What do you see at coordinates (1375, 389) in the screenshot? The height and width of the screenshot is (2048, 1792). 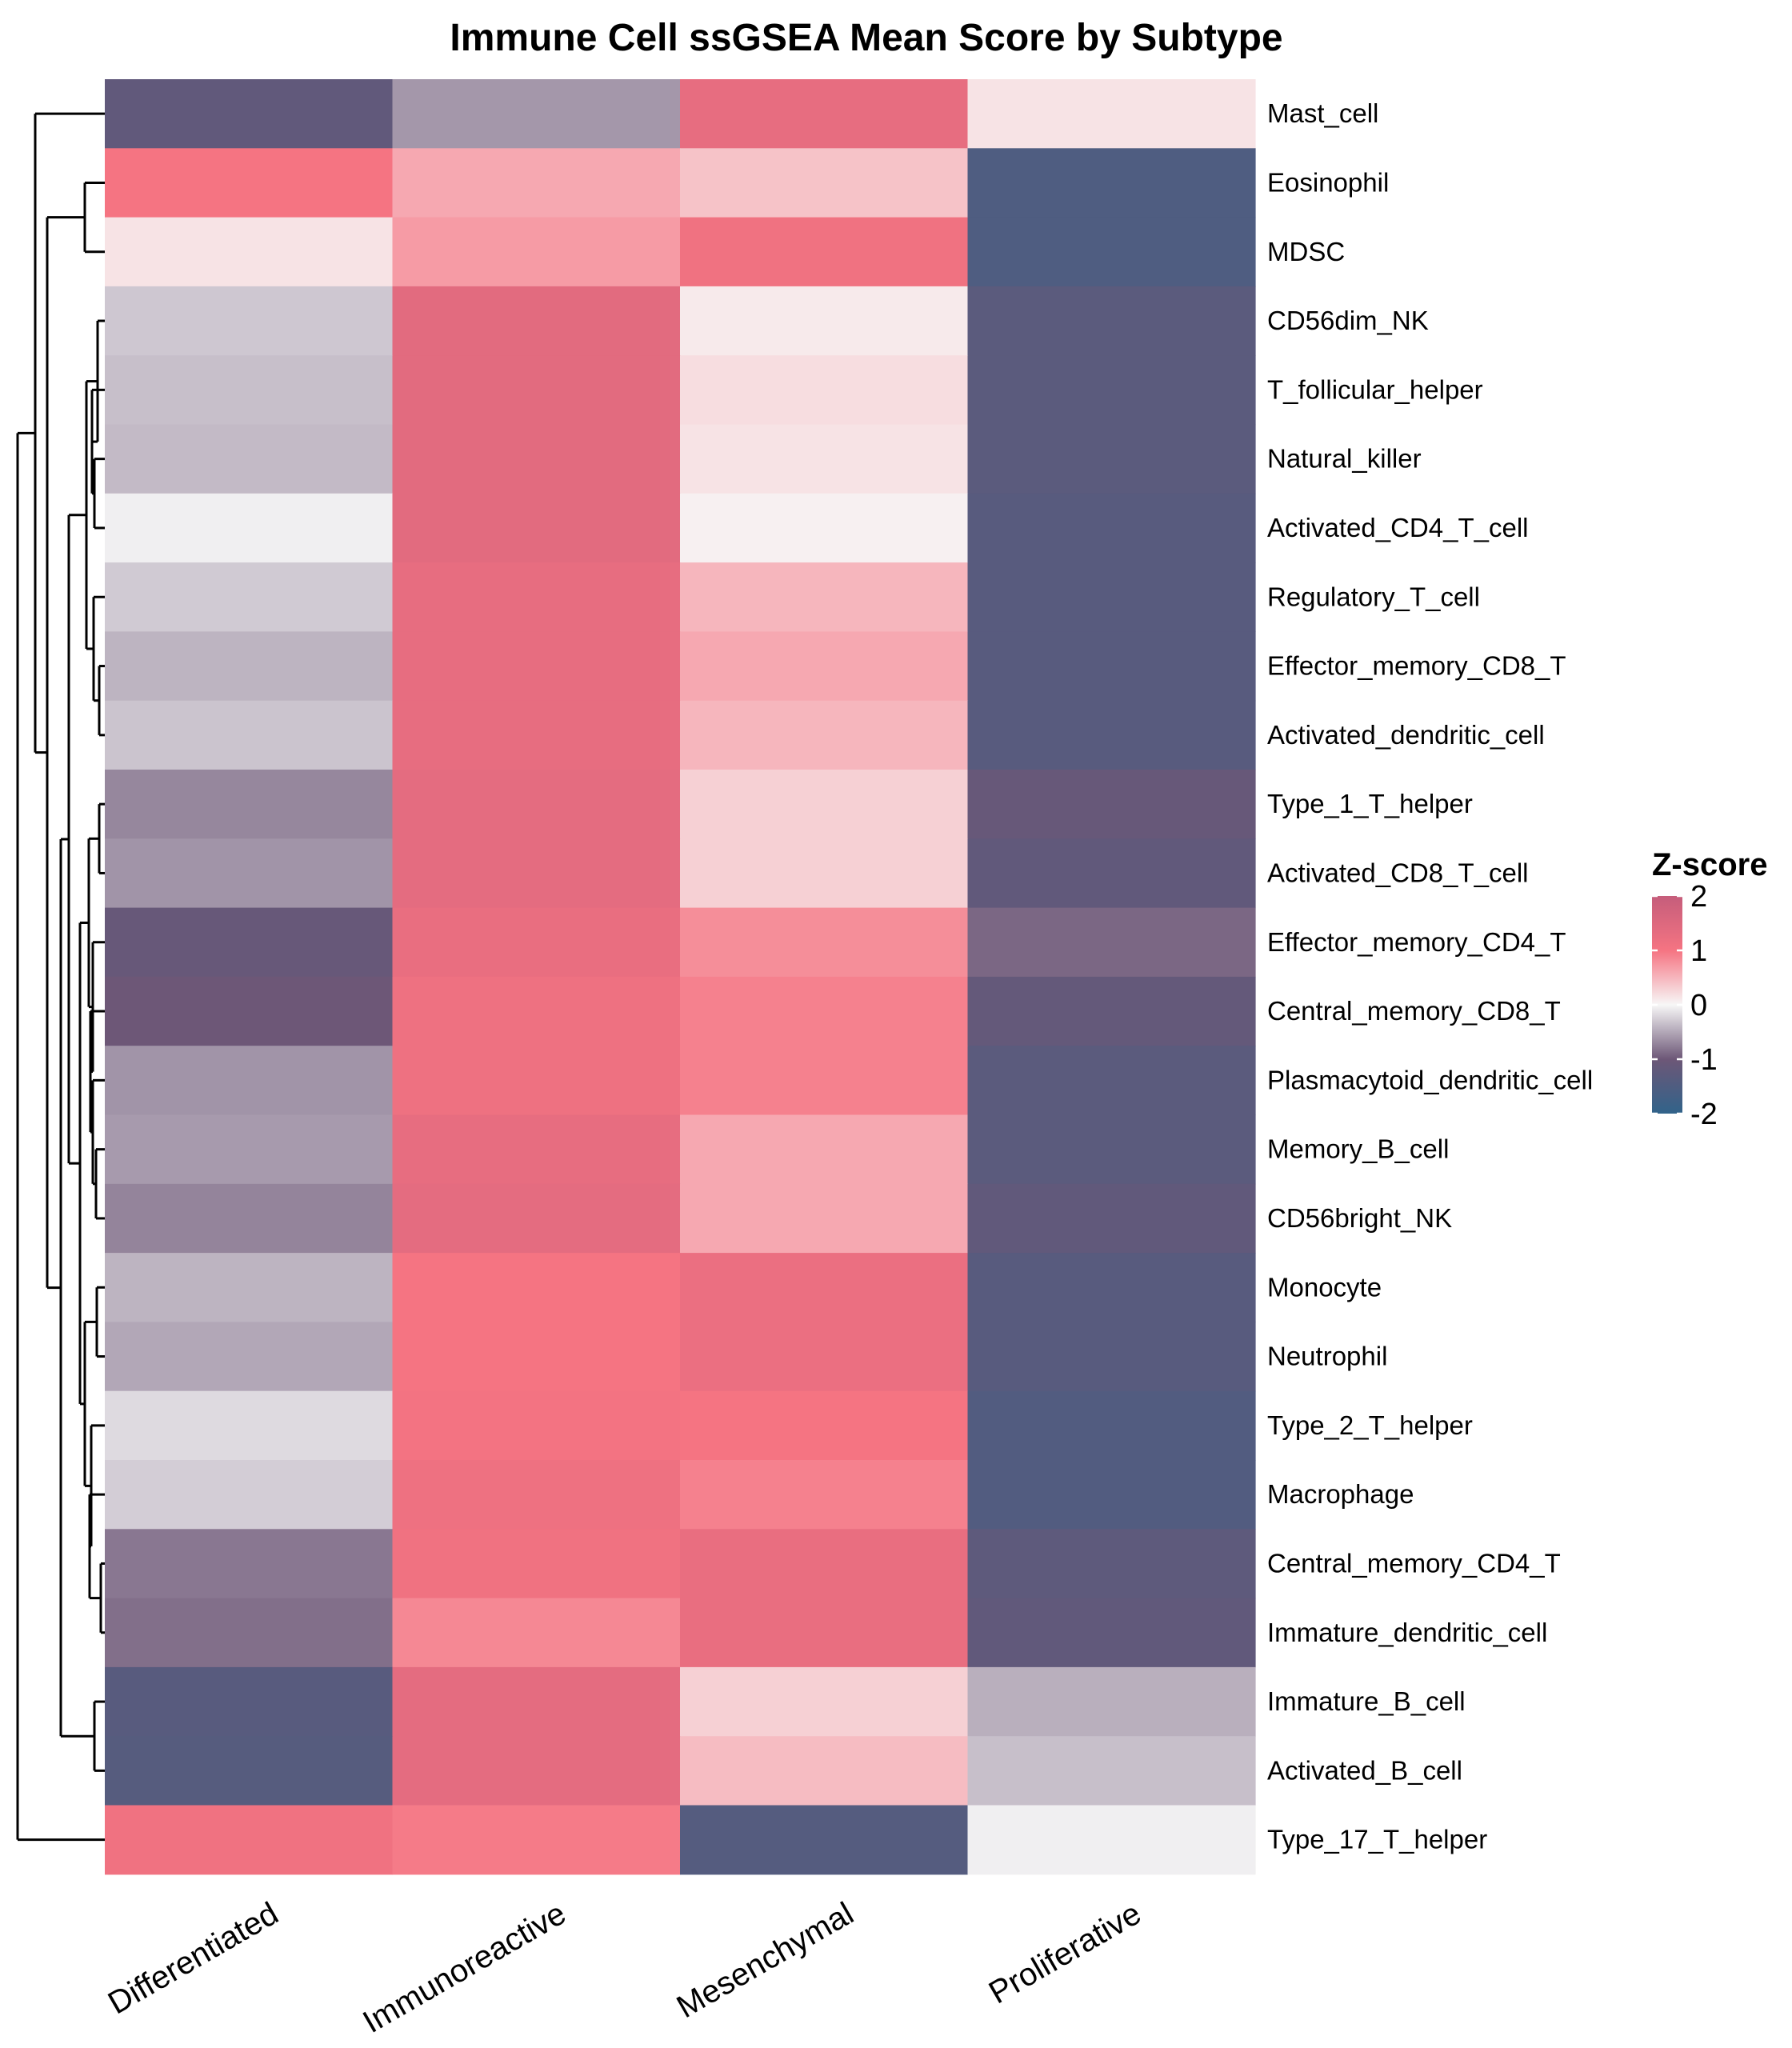 I see `row-label: T_follicular_helper` at bounding box center [1375, 389].